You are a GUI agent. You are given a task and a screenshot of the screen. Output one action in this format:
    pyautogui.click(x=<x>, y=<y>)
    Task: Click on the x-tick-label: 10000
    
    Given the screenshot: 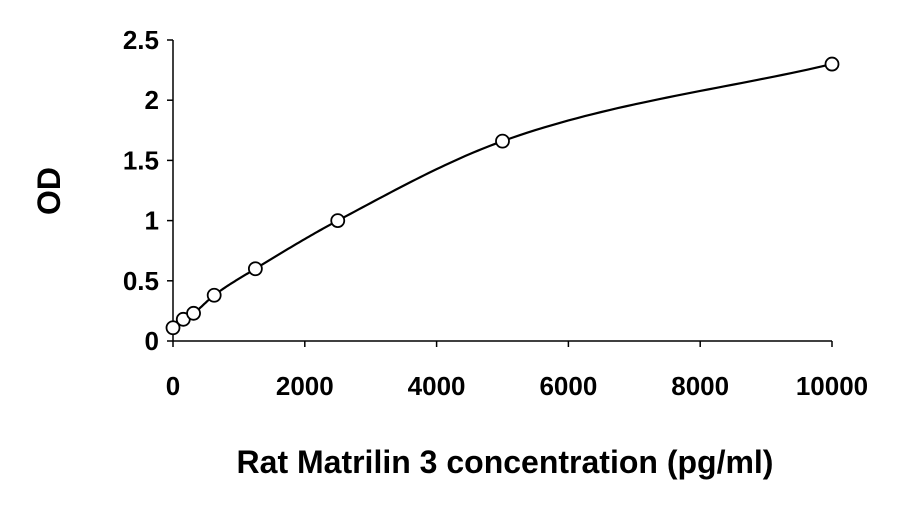 What is the action you would take?
    pyautogui.click(x=832, y=386)
    